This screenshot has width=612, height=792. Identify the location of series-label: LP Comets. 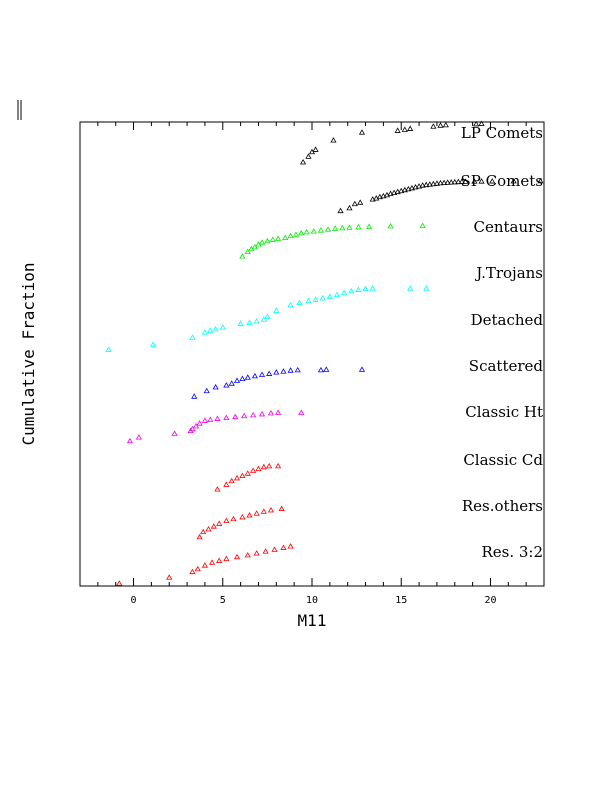
(502, 133).